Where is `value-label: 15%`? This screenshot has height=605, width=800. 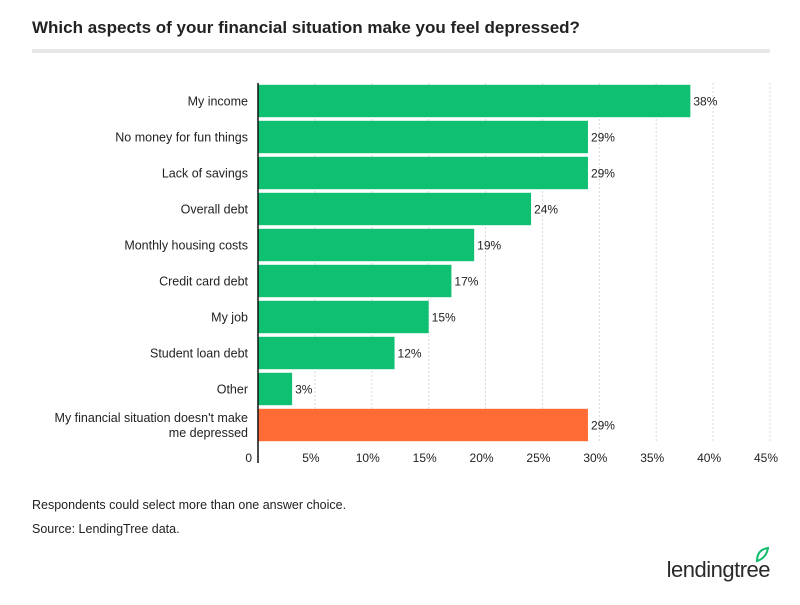
value-label: 15% is located at coordinates (444, 318).